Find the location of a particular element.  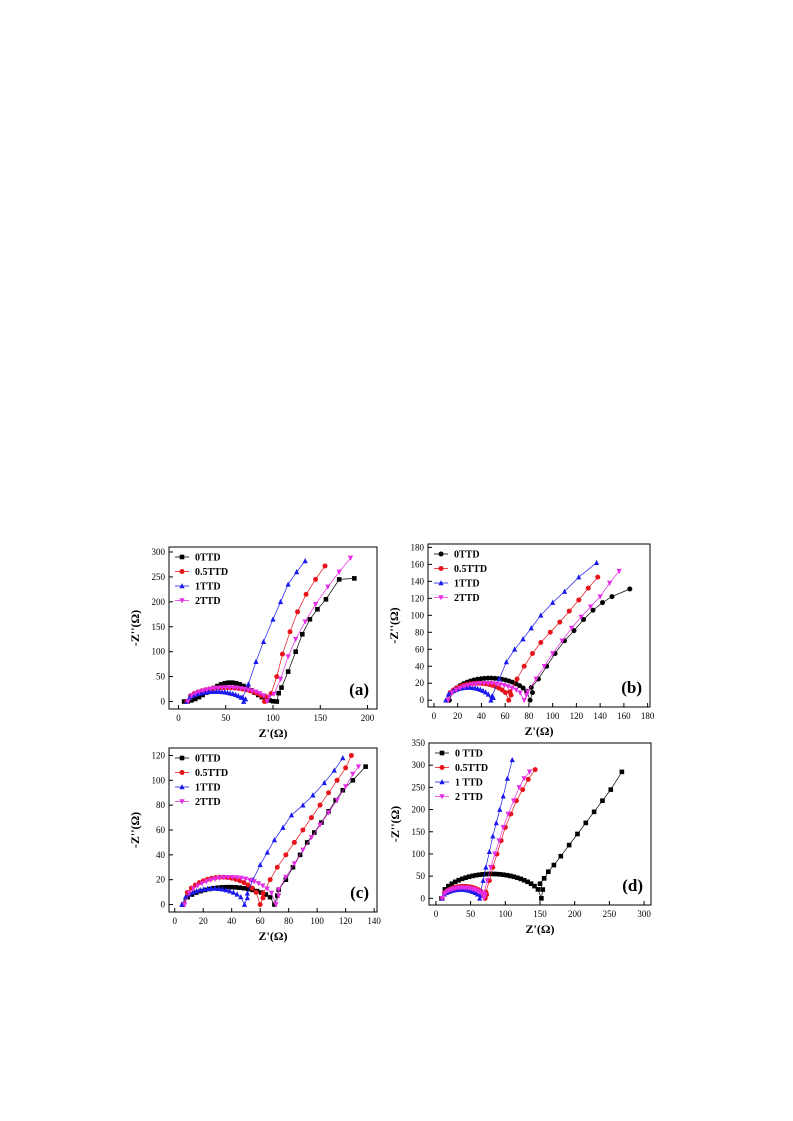

x-tick-label: 40 is located at coordinates (232, 921).